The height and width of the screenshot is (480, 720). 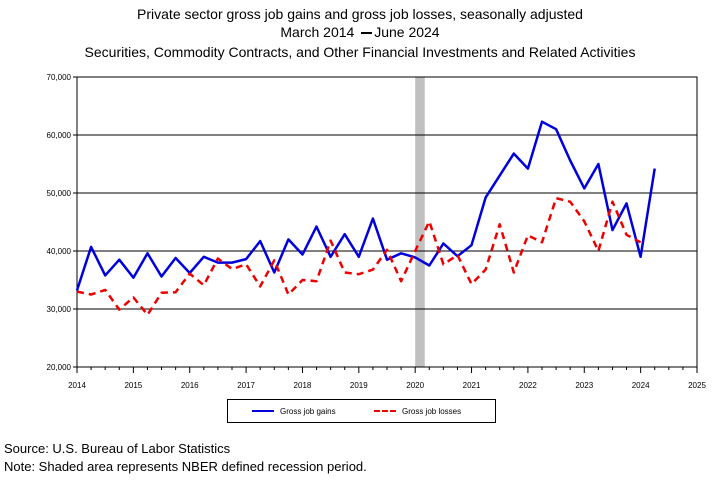 I want to click on x-tick-label: 2014, so click(x=77, y=385).